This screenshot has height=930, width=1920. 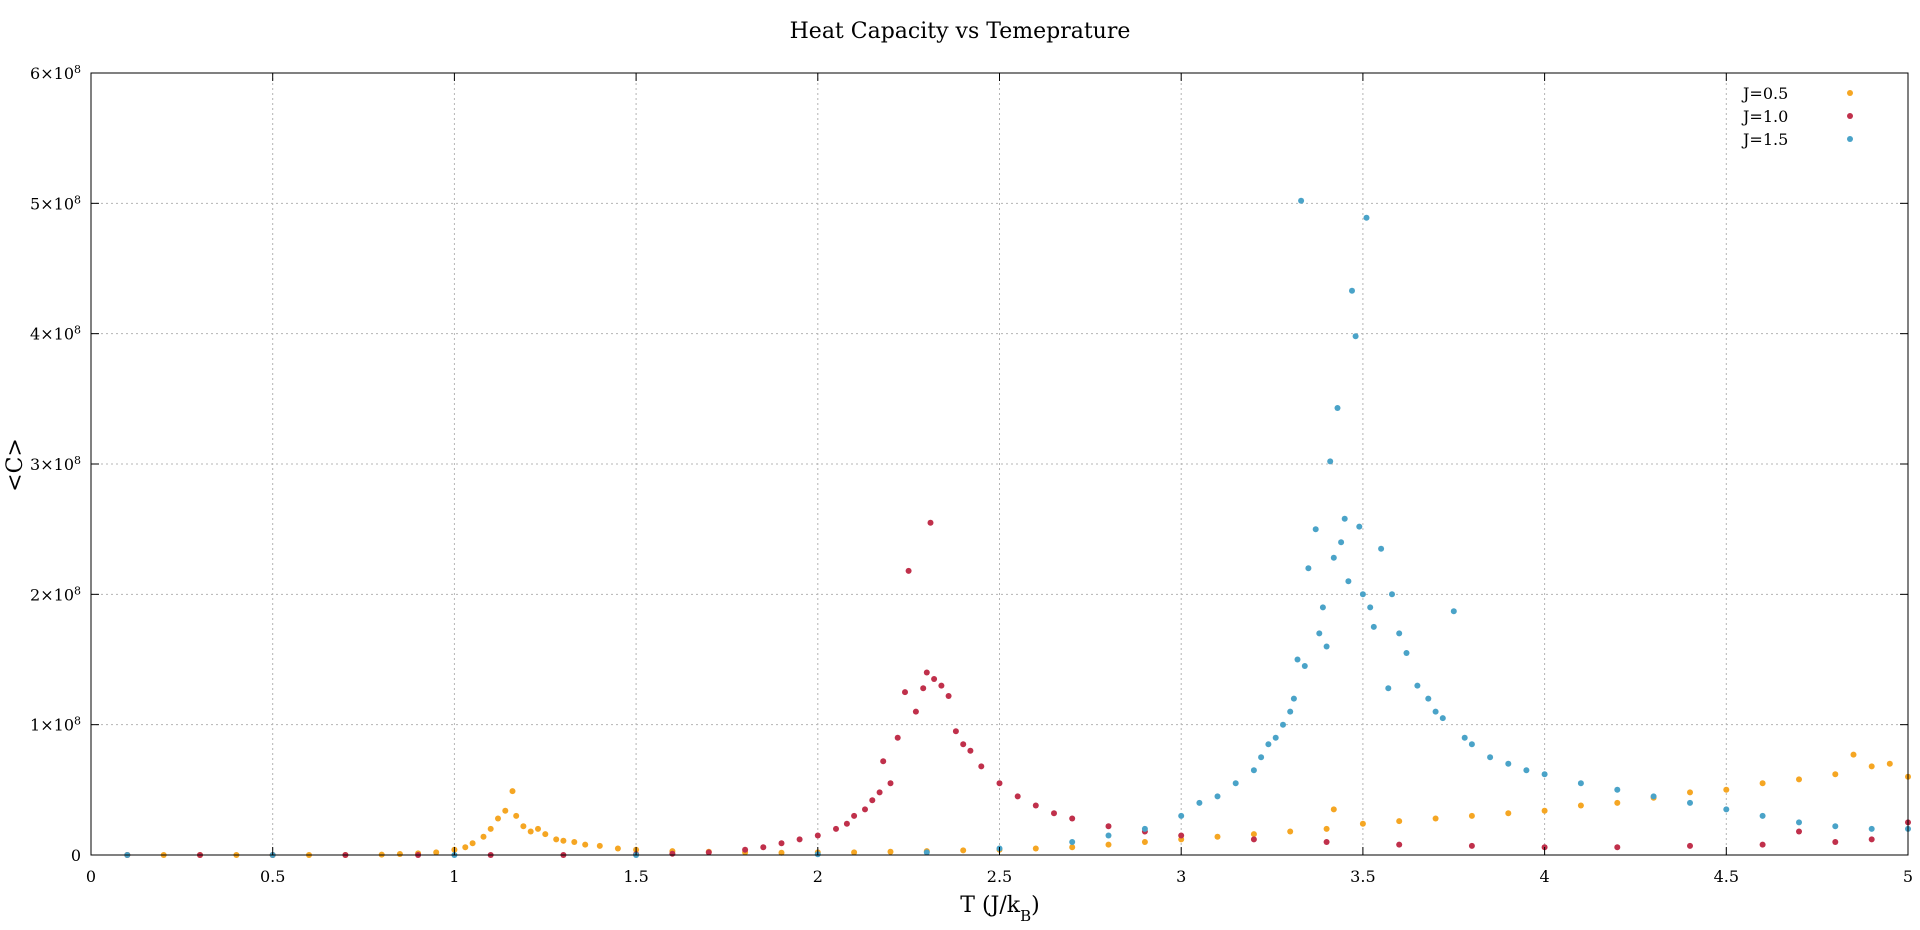 I want to click on legend-marker, so click(x=1850, y=139).